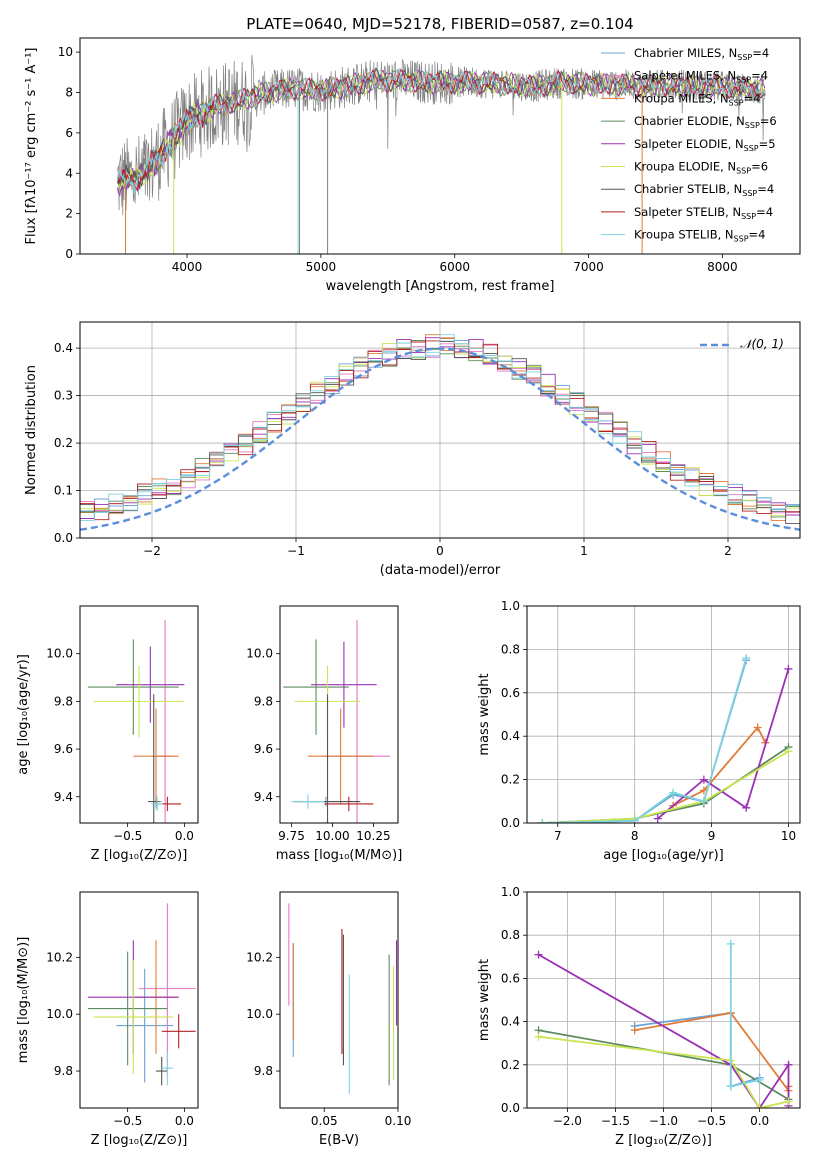  I want to click on residual-histogram-step, so click(440, 427).